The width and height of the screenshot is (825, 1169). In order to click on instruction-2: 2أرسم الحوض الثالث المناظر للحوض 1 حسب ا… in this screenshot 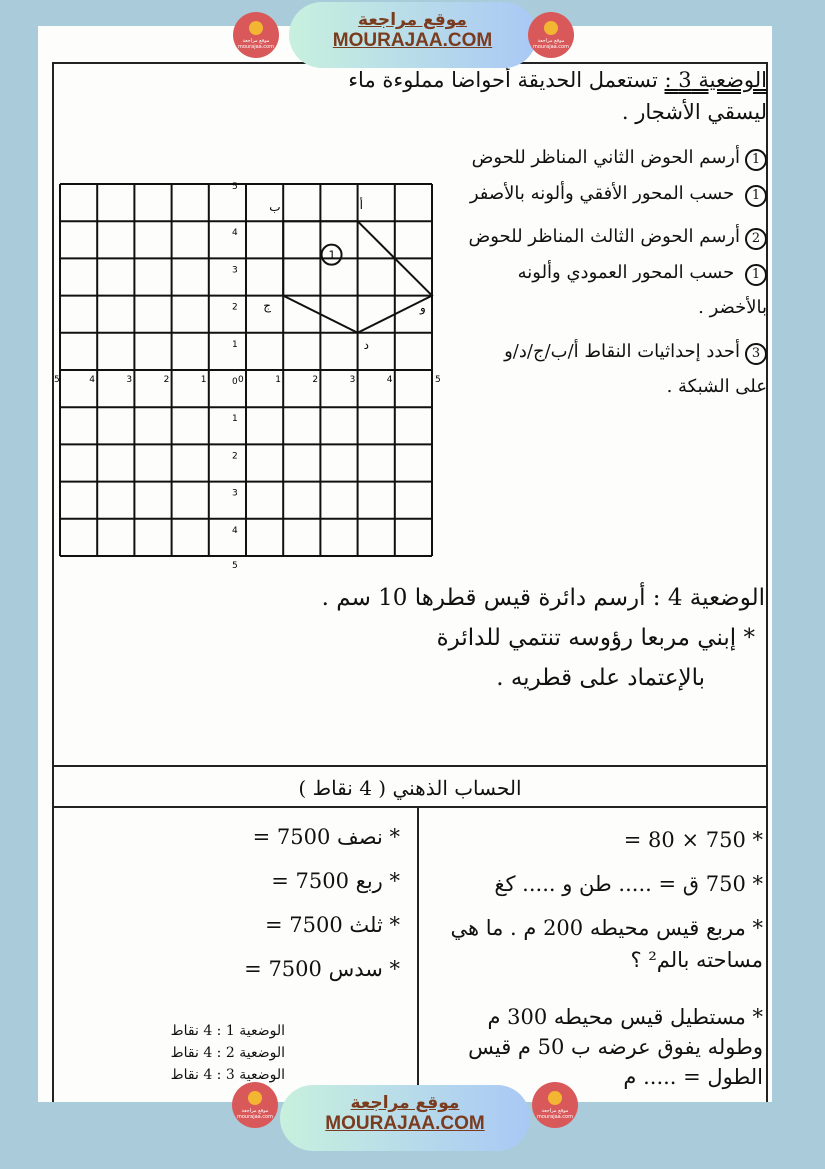, I will do `click(617, 272)`.